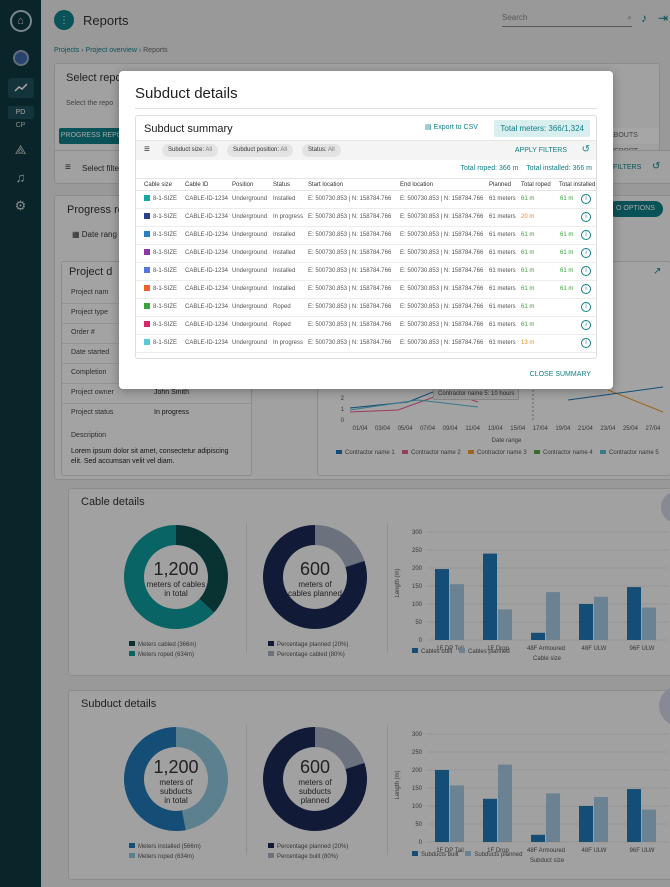 This screenshot has height=887, width=670. What do you see at coordinates (243, 185) in the screenshot?
I see `column-header: Position` at bounding box center [243, 185].